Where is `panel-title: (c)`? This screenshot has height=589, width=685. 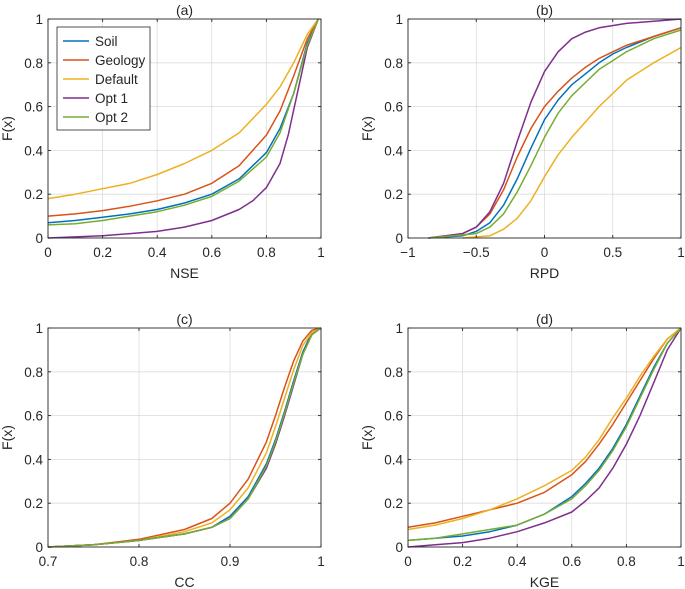
panel-title: (c) is located at coordinates (184, 319).